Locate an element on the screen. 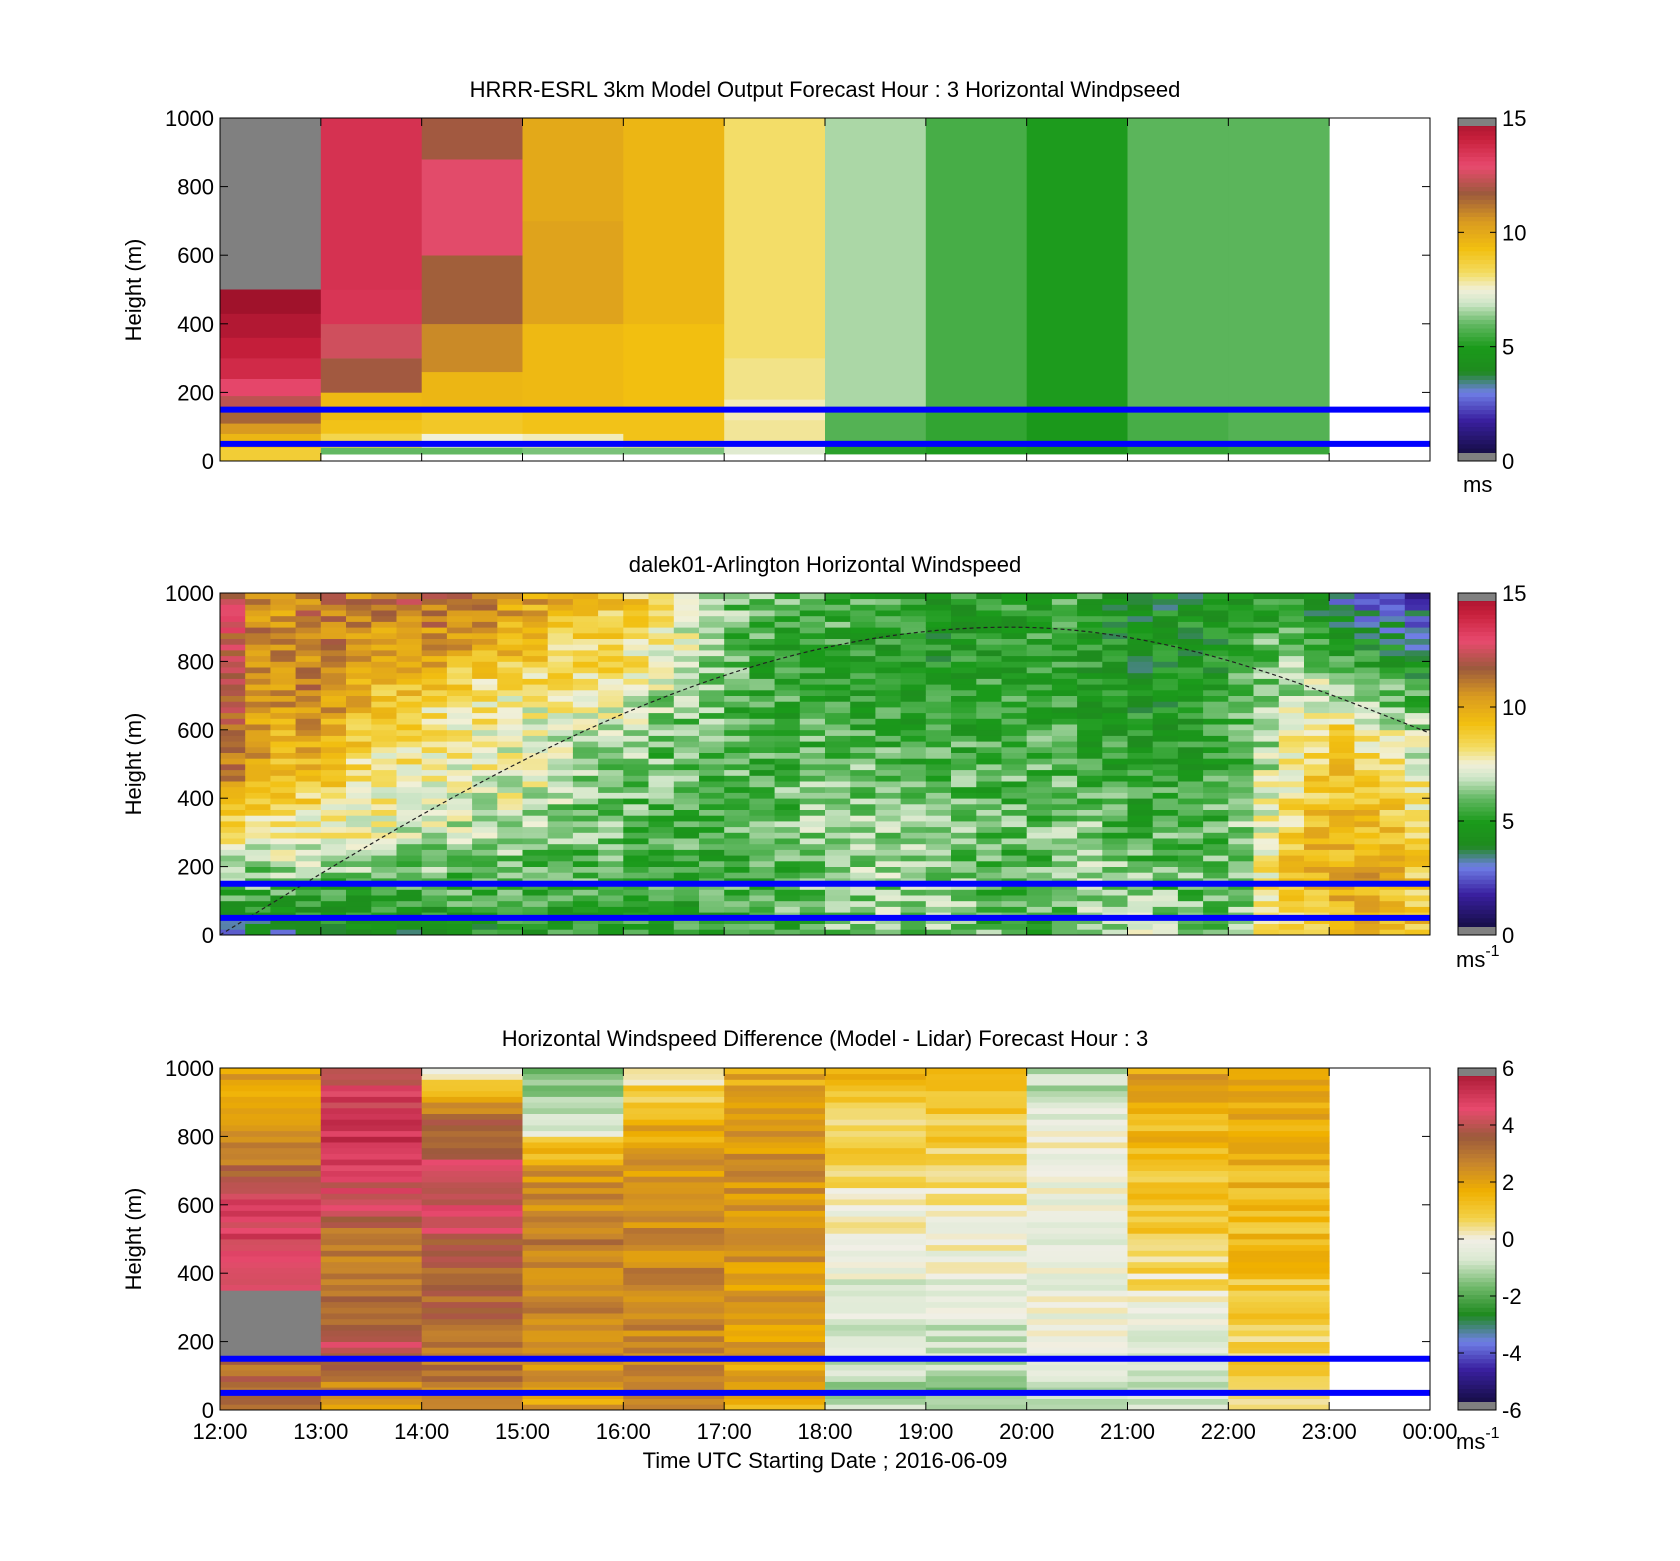 The height and width of the screenshot is (1561, 1680). y-tick-label: 600 is located at coordinates (195, 255).